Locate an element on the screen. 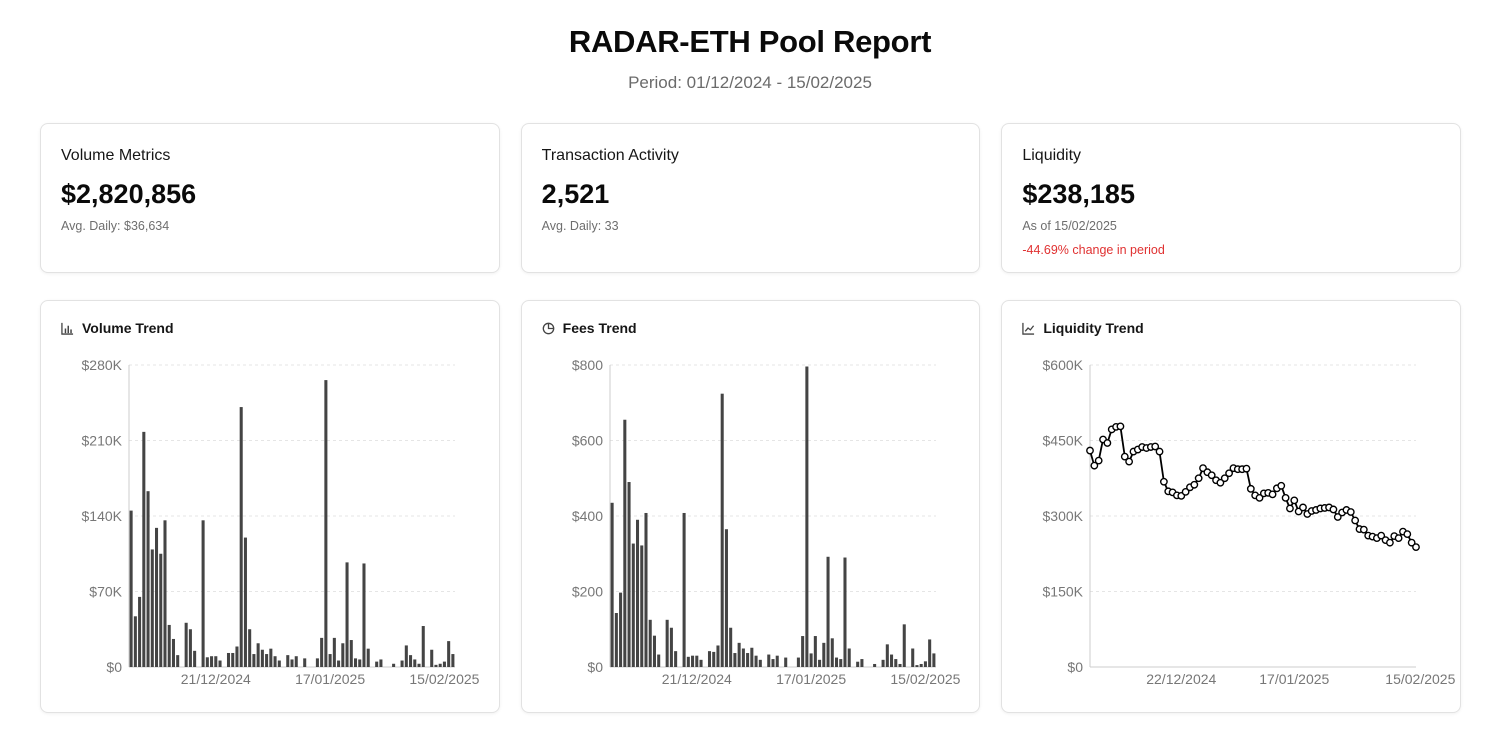  chart-title: Liquidity Trend is located at coordinates (1093, 328).